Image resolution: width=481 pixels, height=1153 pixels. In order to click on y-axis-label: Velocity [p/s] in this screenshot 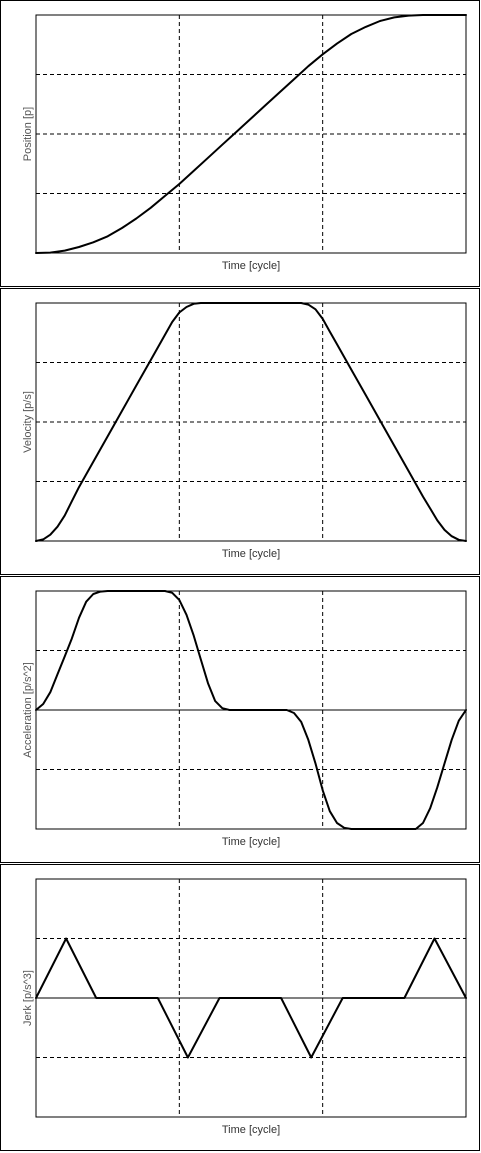, I will do `click(28, 422)`.